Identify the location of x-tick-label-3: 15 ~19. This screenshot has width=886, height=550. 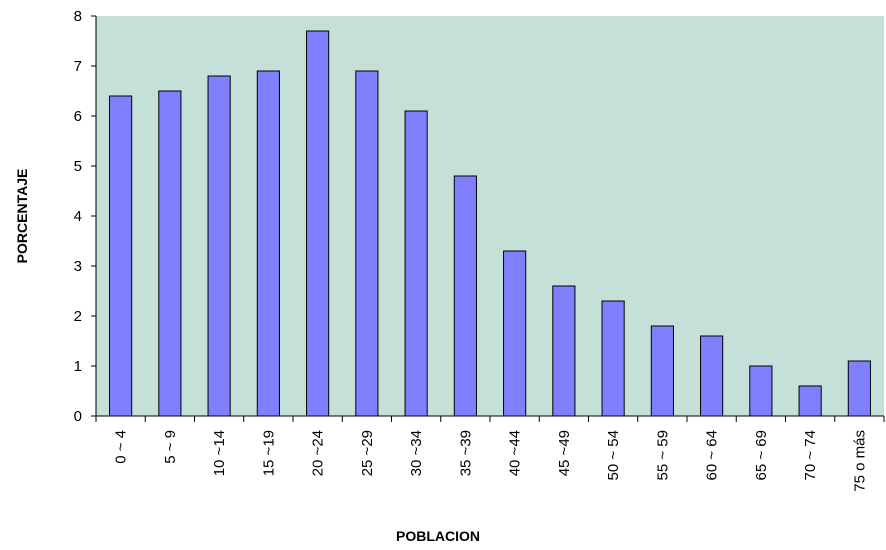
(268, 453).